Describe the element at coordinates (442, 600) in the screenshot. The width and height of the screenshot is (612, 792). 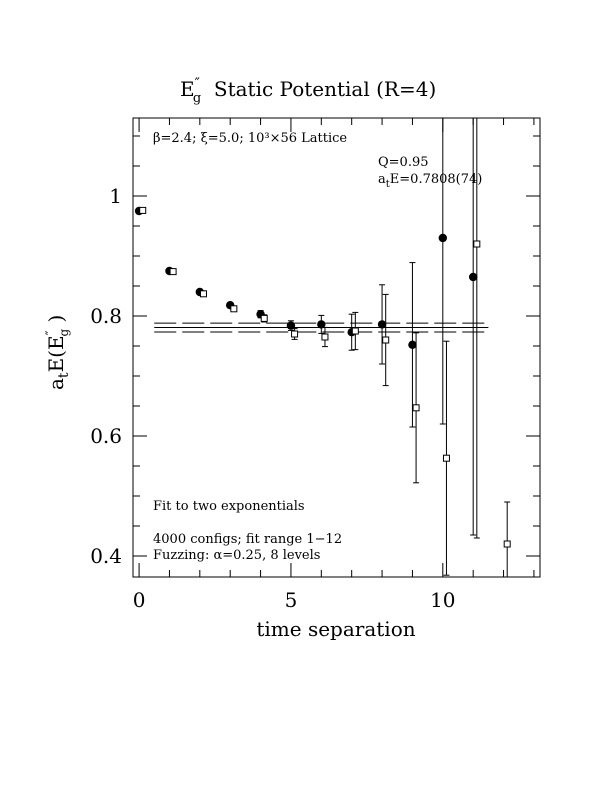
I see `x-tick-label: 10` at that location.